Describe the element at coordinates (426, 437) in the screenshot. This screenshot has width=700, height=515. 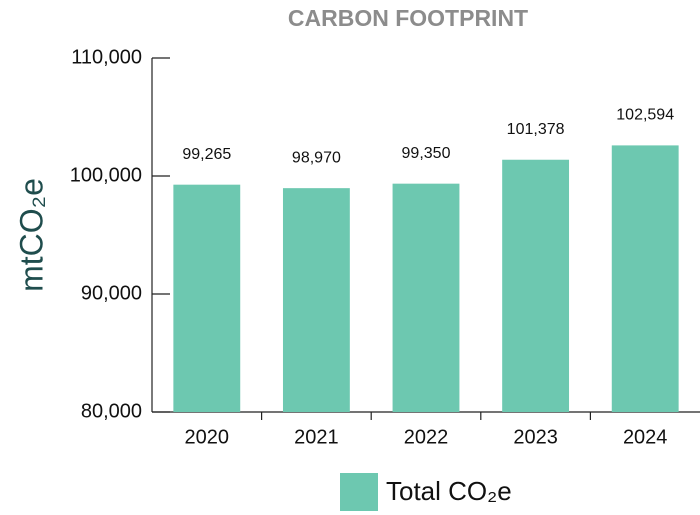
I see `x-tick-label: 2022` at that location.